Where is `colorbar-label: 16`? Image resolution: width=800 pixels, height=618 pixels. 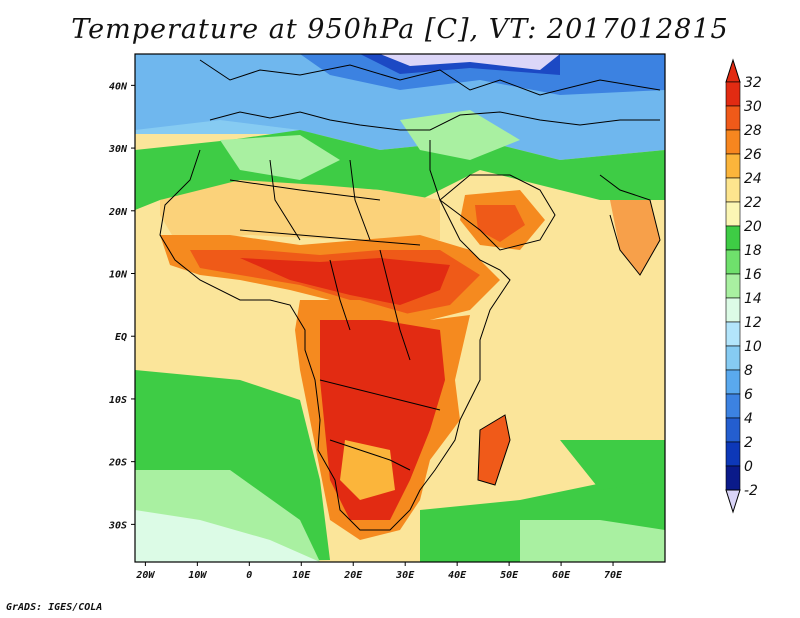
colorbar-label: 16 is located at coordinates (753, 275).